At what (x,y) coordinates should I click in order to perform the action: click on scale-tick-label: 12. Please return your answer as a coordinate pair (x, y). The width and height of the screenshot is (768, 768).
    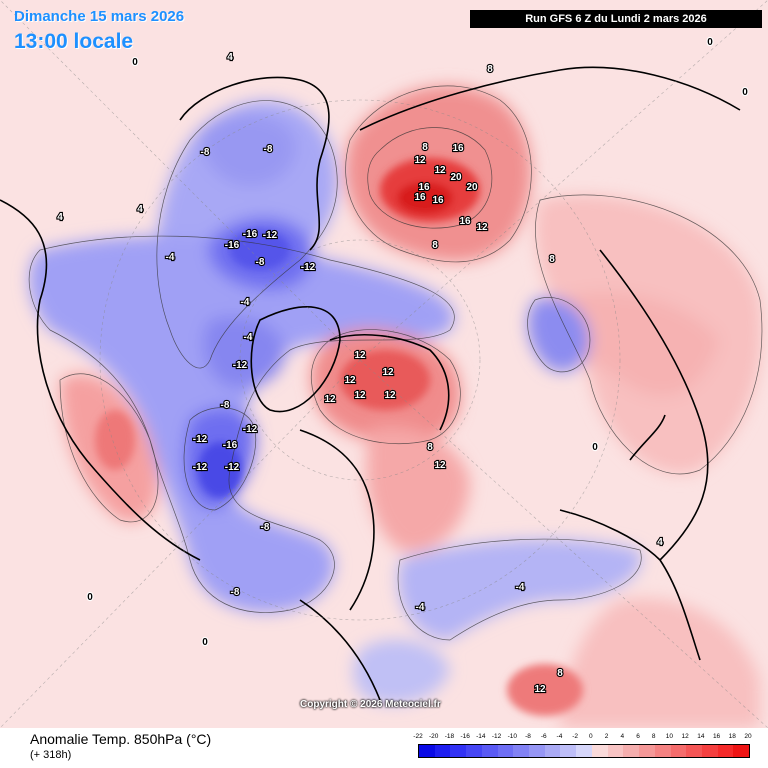
    Looking at the image, I should click on (685, 736).